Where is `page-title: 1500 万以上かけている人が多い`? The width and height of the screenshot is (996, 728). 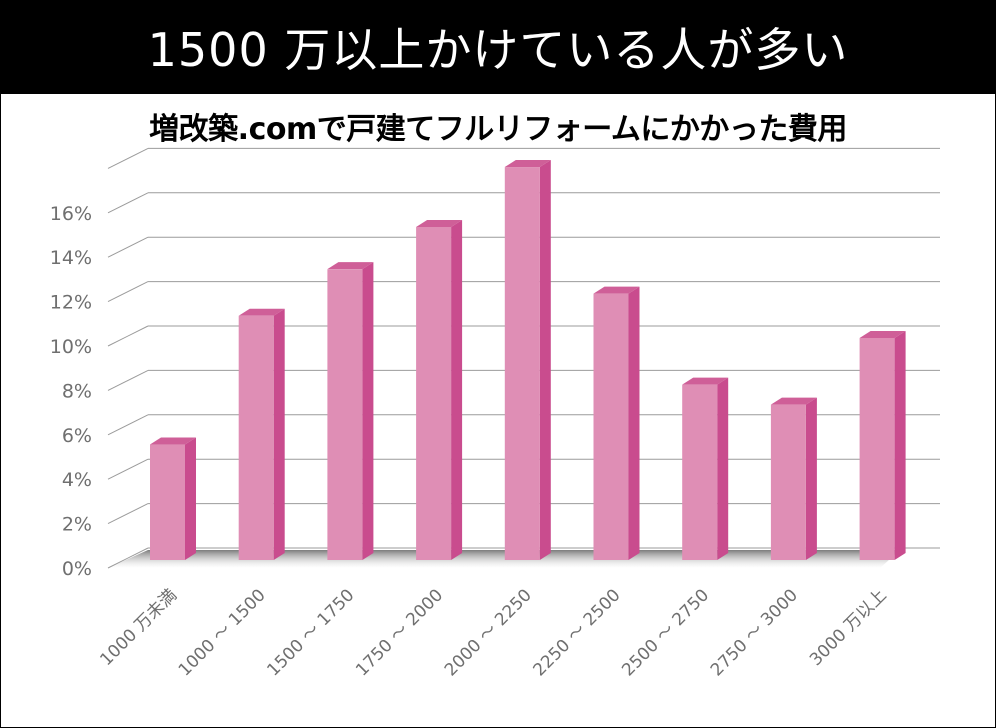
page-title: 1500 万以上かけている人が多い is located at coordinates (498, 47).